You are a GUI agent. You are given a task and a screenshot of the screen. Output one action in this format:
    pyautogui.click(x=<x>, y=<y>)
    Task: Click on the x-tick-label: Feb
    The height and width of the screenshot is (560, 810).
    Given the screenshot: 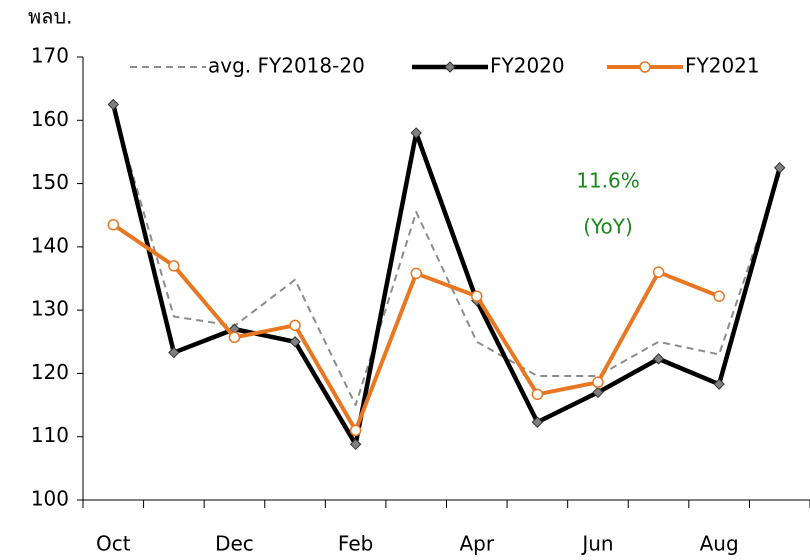 What is the action you would take?
    pyautogui.click(x=355, y=544)
    